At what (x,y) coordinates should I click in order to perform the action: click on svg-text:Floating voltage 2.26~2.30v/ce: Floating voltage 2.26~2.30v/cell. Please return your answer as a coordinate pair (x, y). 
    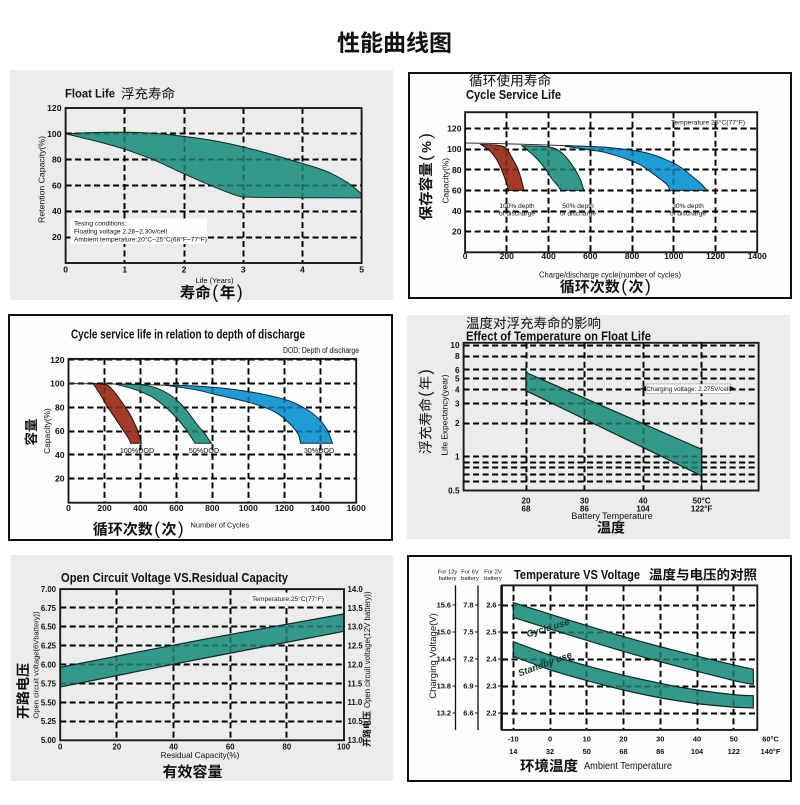
    Looking at the image, I should click on (120, 232).